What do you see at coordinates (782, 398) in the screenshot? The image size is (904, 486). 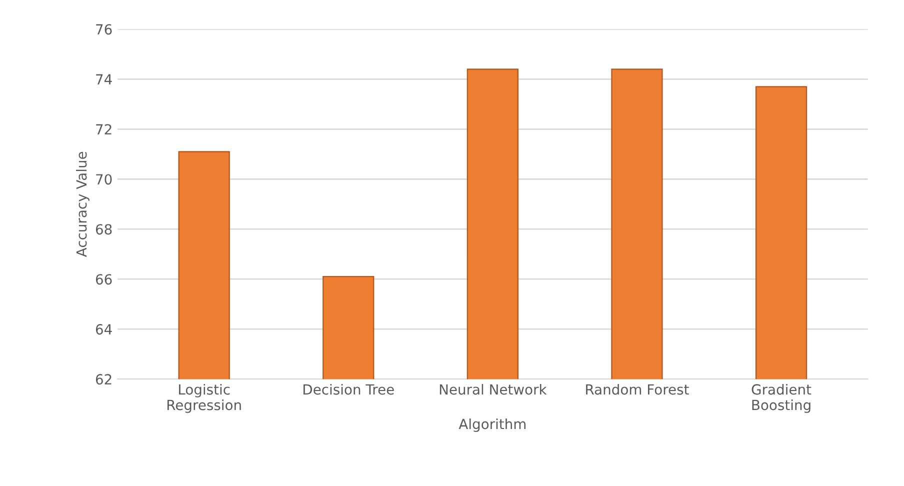 I see `x-tick-label: Gradient Boosting` at bounding box center [782, 398].